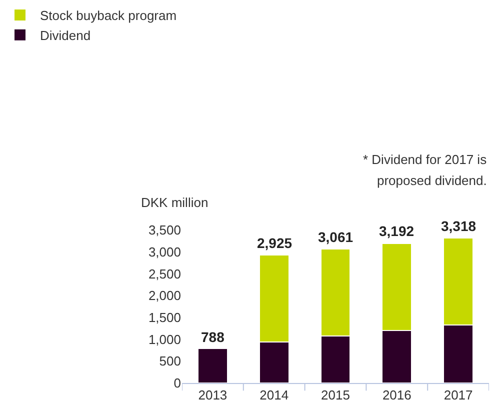 The height and width of the screenshot is (413, 497). What do you see at coordinates (108, 16) in the screenshot?
I see `legend-label: Stock buyback program` at bounding box center [108, 16].